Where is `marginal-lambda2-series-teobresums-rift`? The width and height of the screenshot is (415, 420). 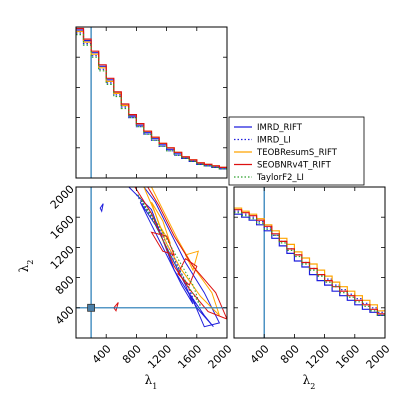 marginal-lambda2-series-teobresums-rift is located at coordinates (309, 259).